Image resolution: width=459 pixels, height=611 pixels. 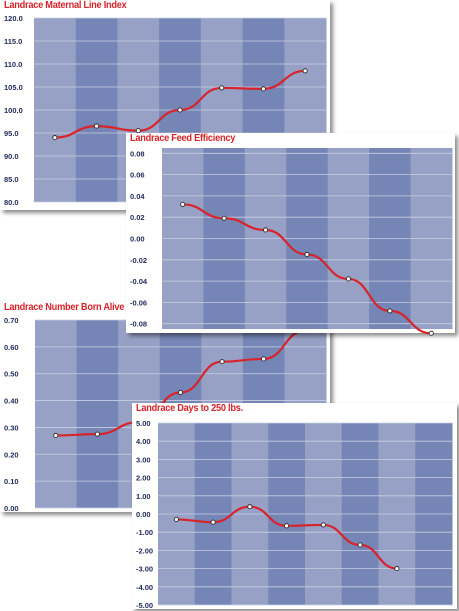 What do you see at coordinates (13, 87) in the screenshot?
I see `y-tick-label: 105.0` at bounding box center [13, 87].